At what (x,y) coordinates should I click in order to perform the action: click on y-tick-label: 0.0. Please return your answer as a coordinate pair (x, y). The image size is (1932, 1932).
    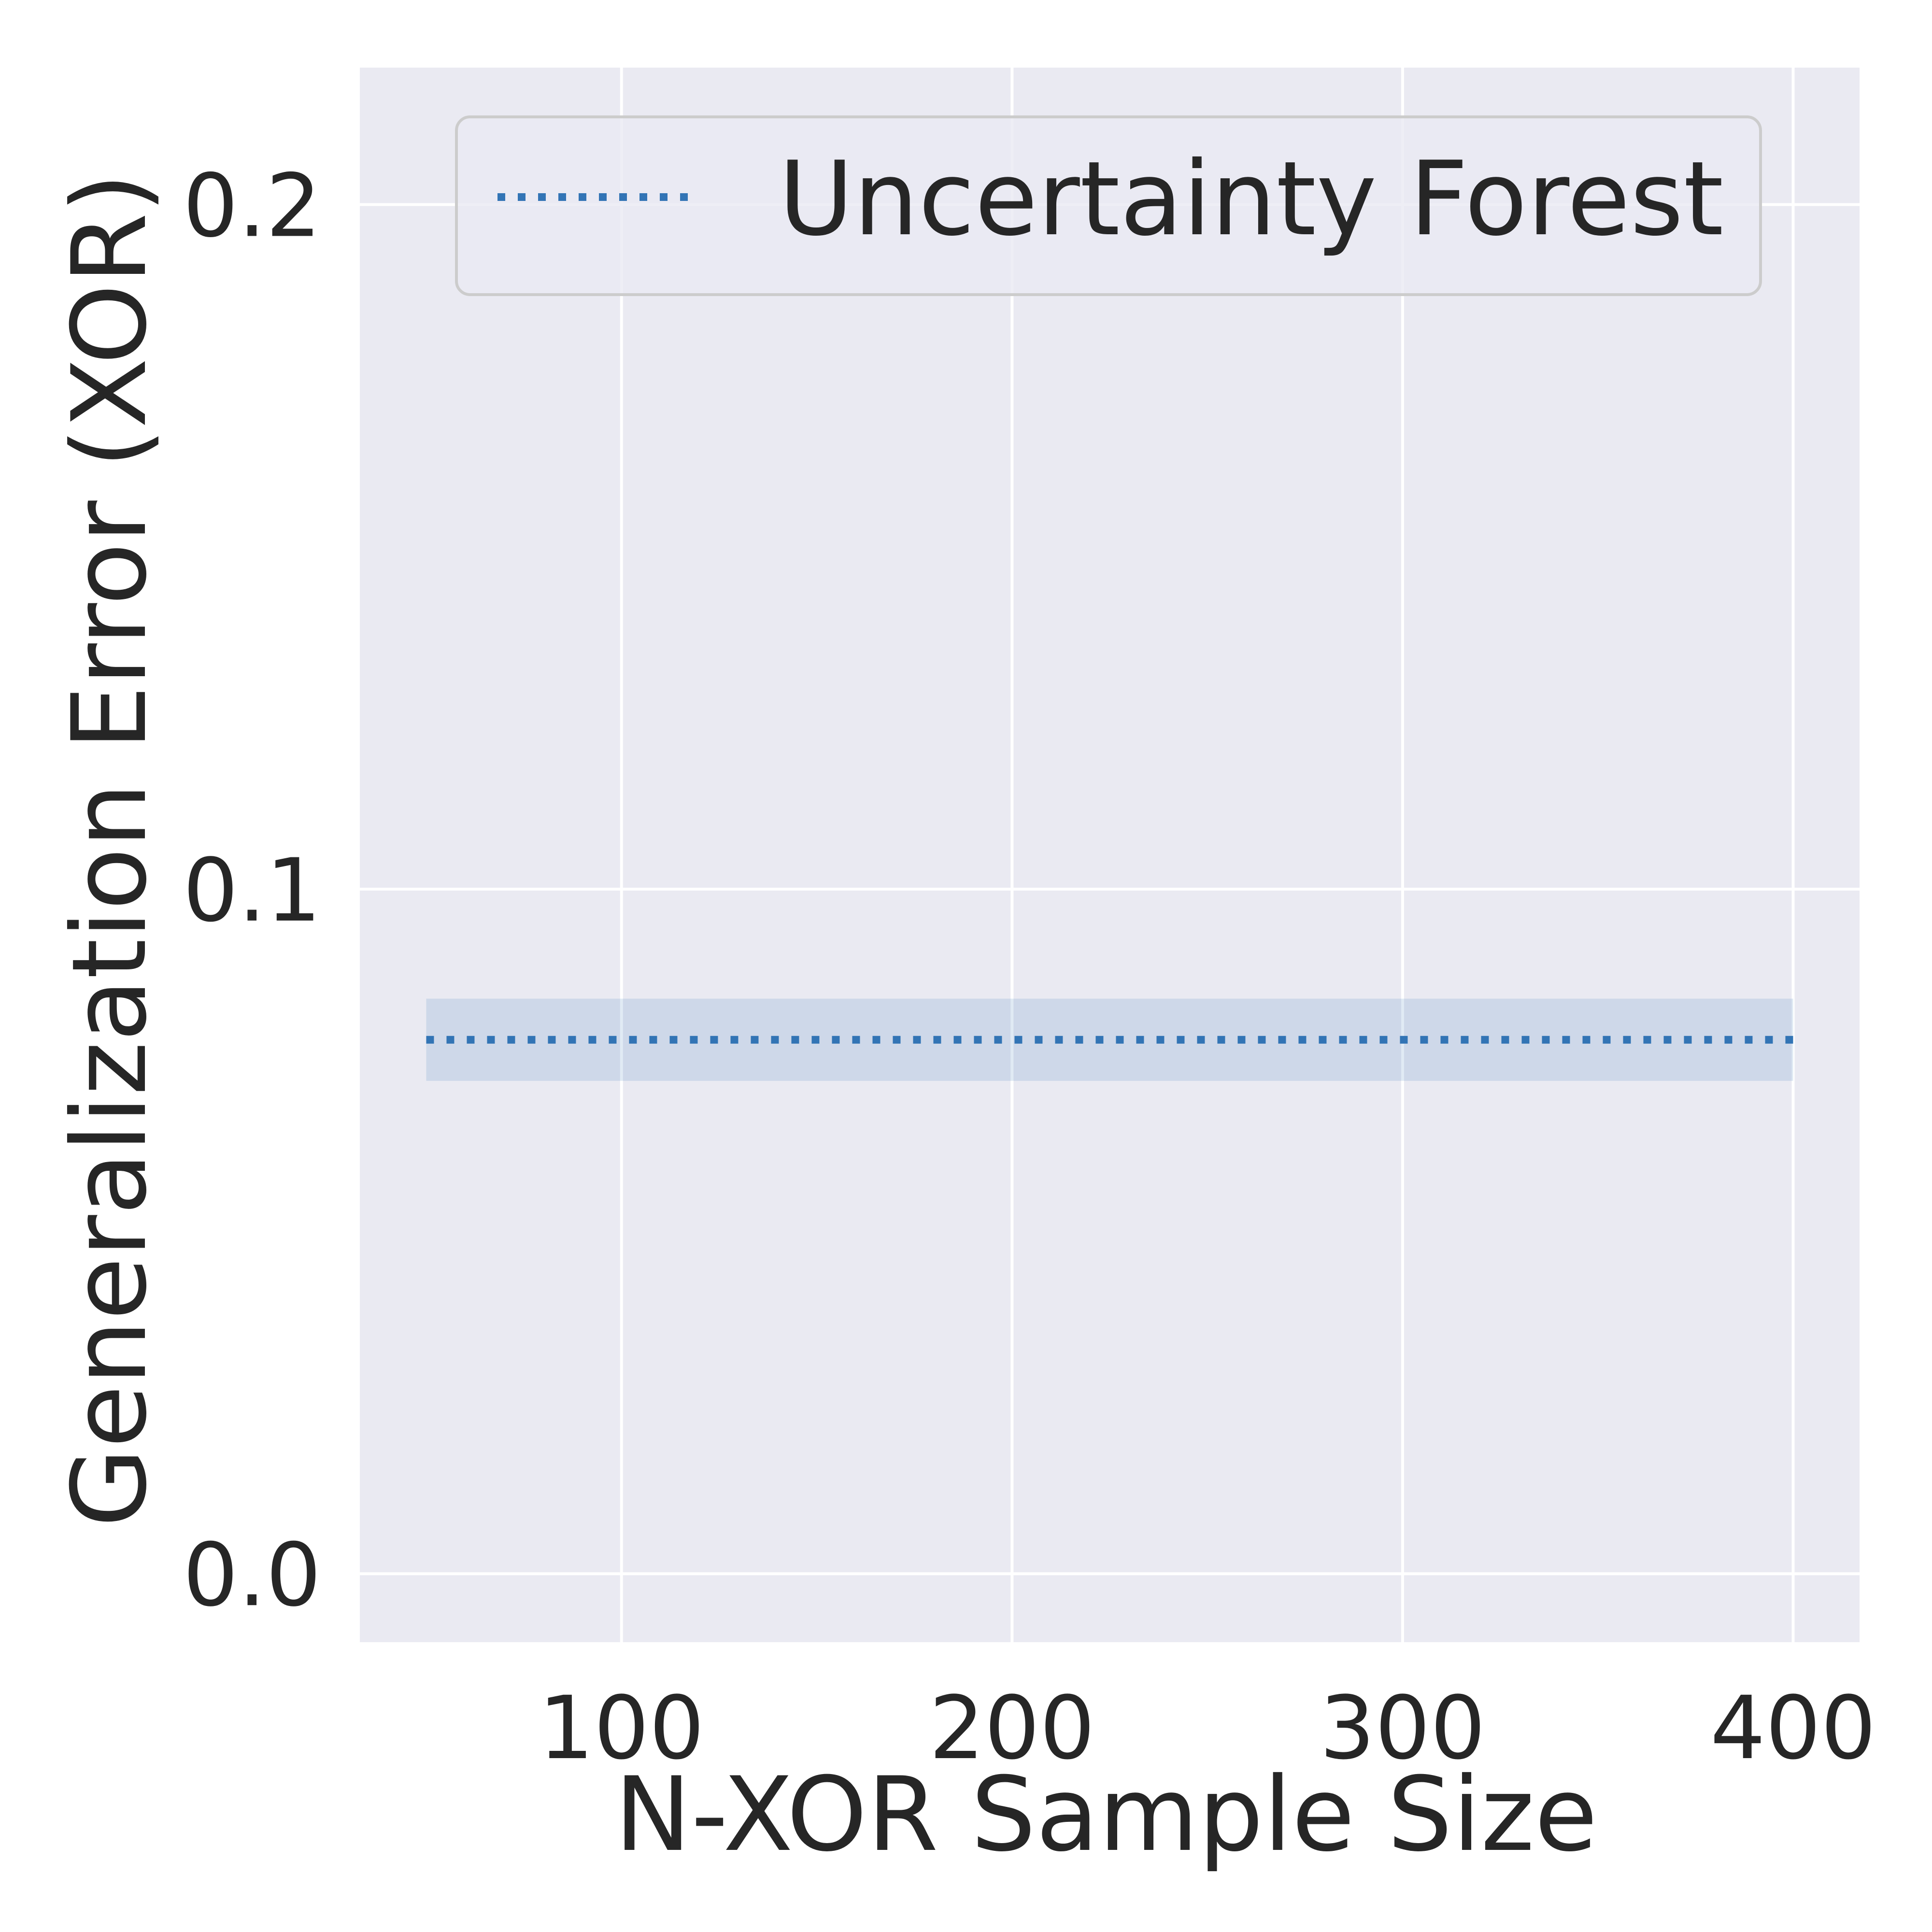
    Looking at the image, I should click on (252, 1575).